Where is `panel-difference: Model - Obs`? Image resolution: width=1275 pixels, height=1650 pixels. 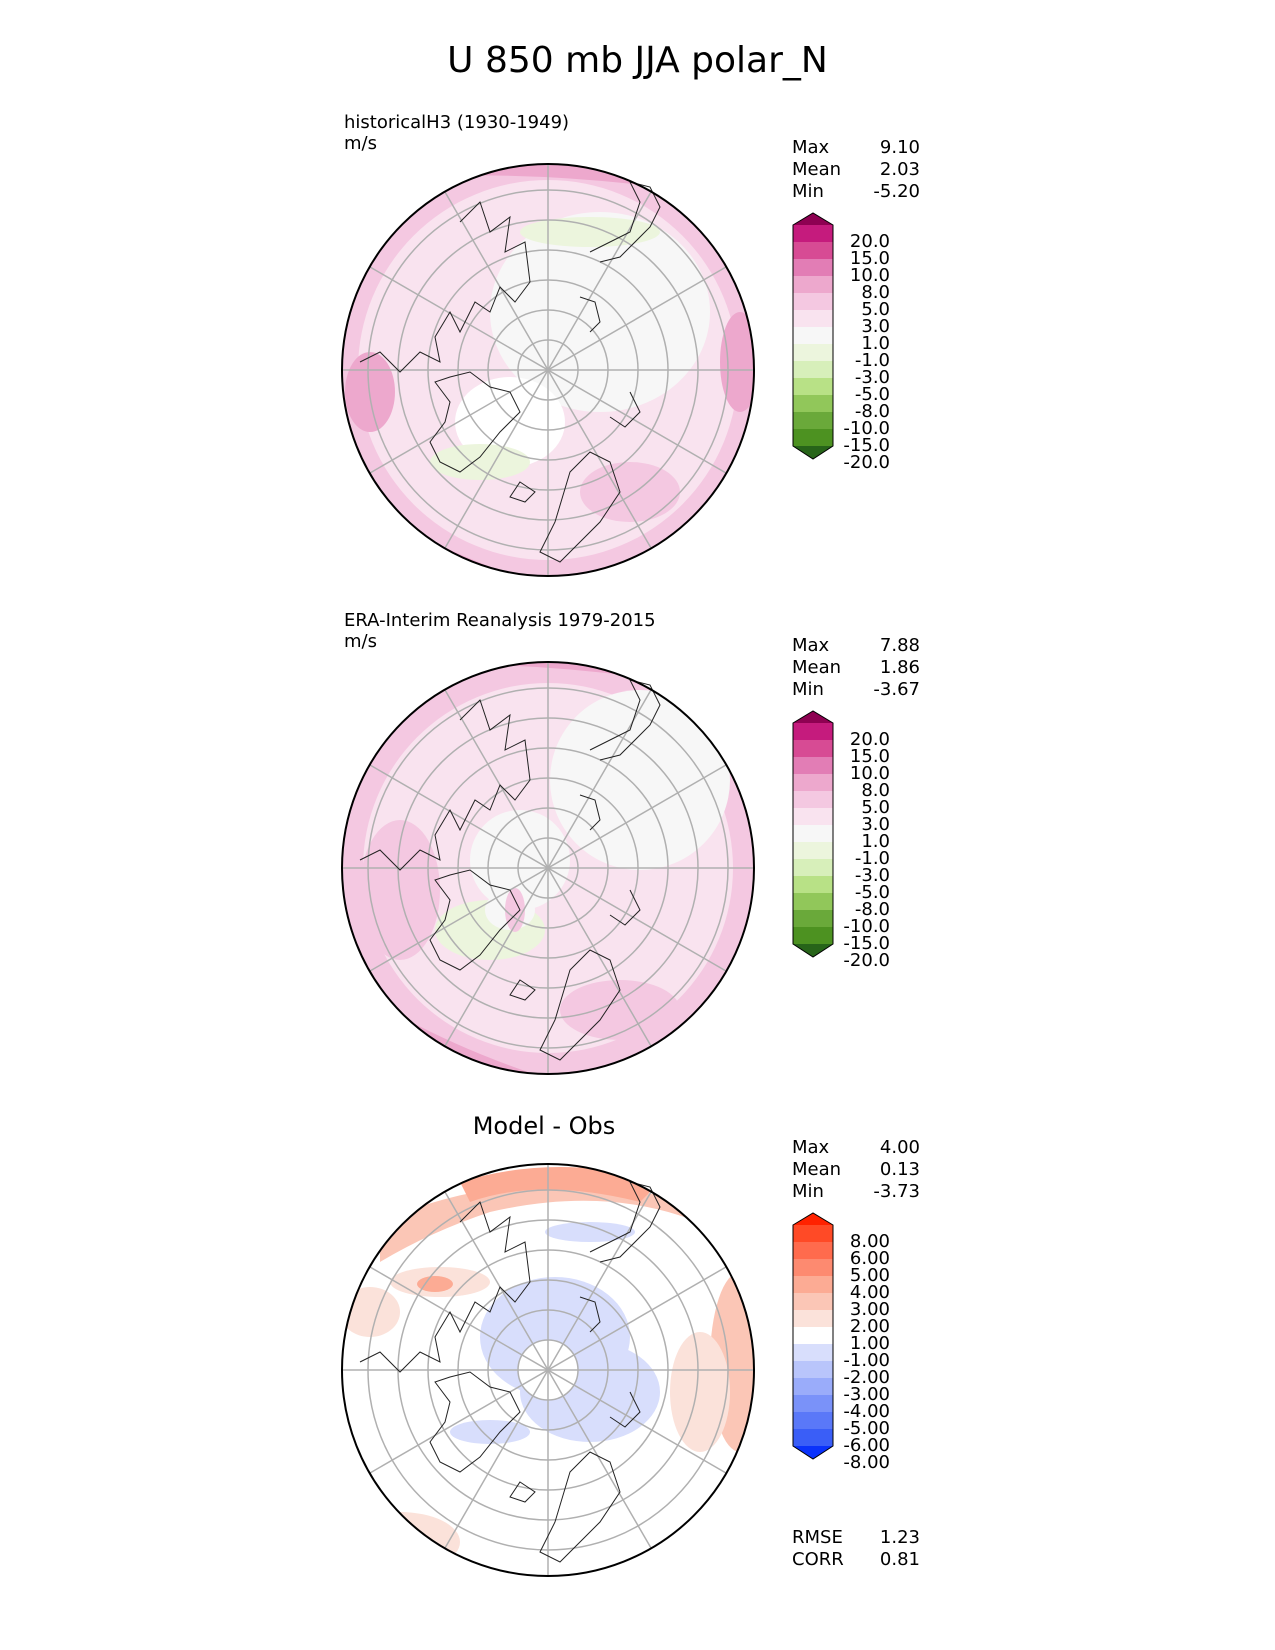 panel-difference: Model - Obs is located at coordinates (640, 1347).